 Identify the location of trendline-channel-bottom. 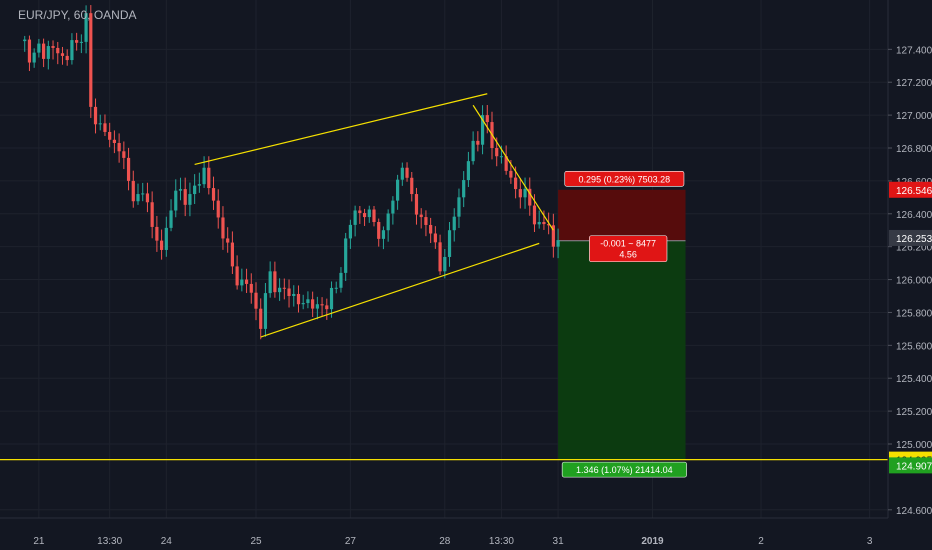
(400, 290).